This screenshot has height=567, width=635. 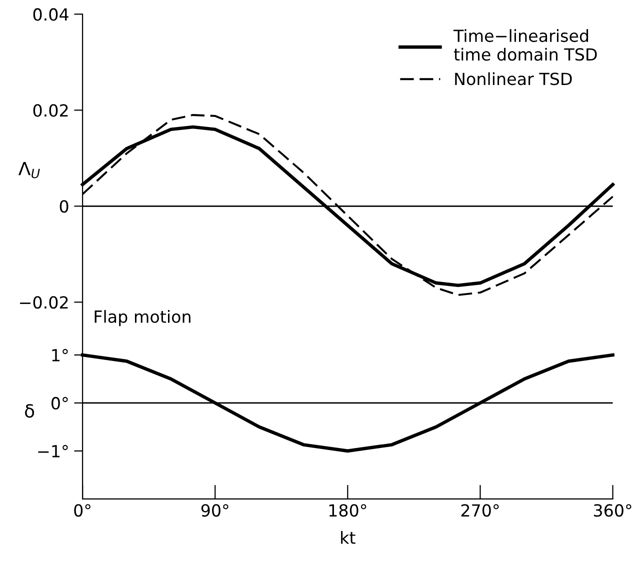 I want to click on x-tick-label: 0°, so click(x=82, y=510).